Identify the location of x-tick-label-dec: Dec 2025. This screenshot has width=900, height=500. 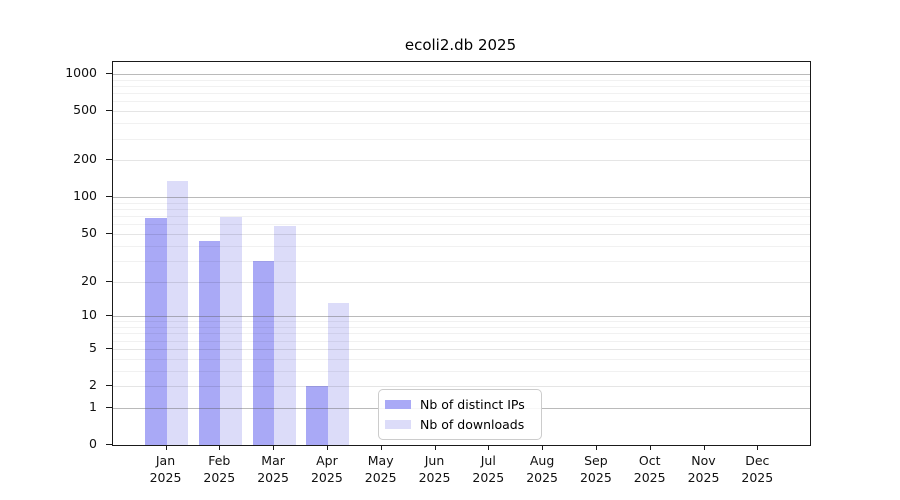
(757, 469).